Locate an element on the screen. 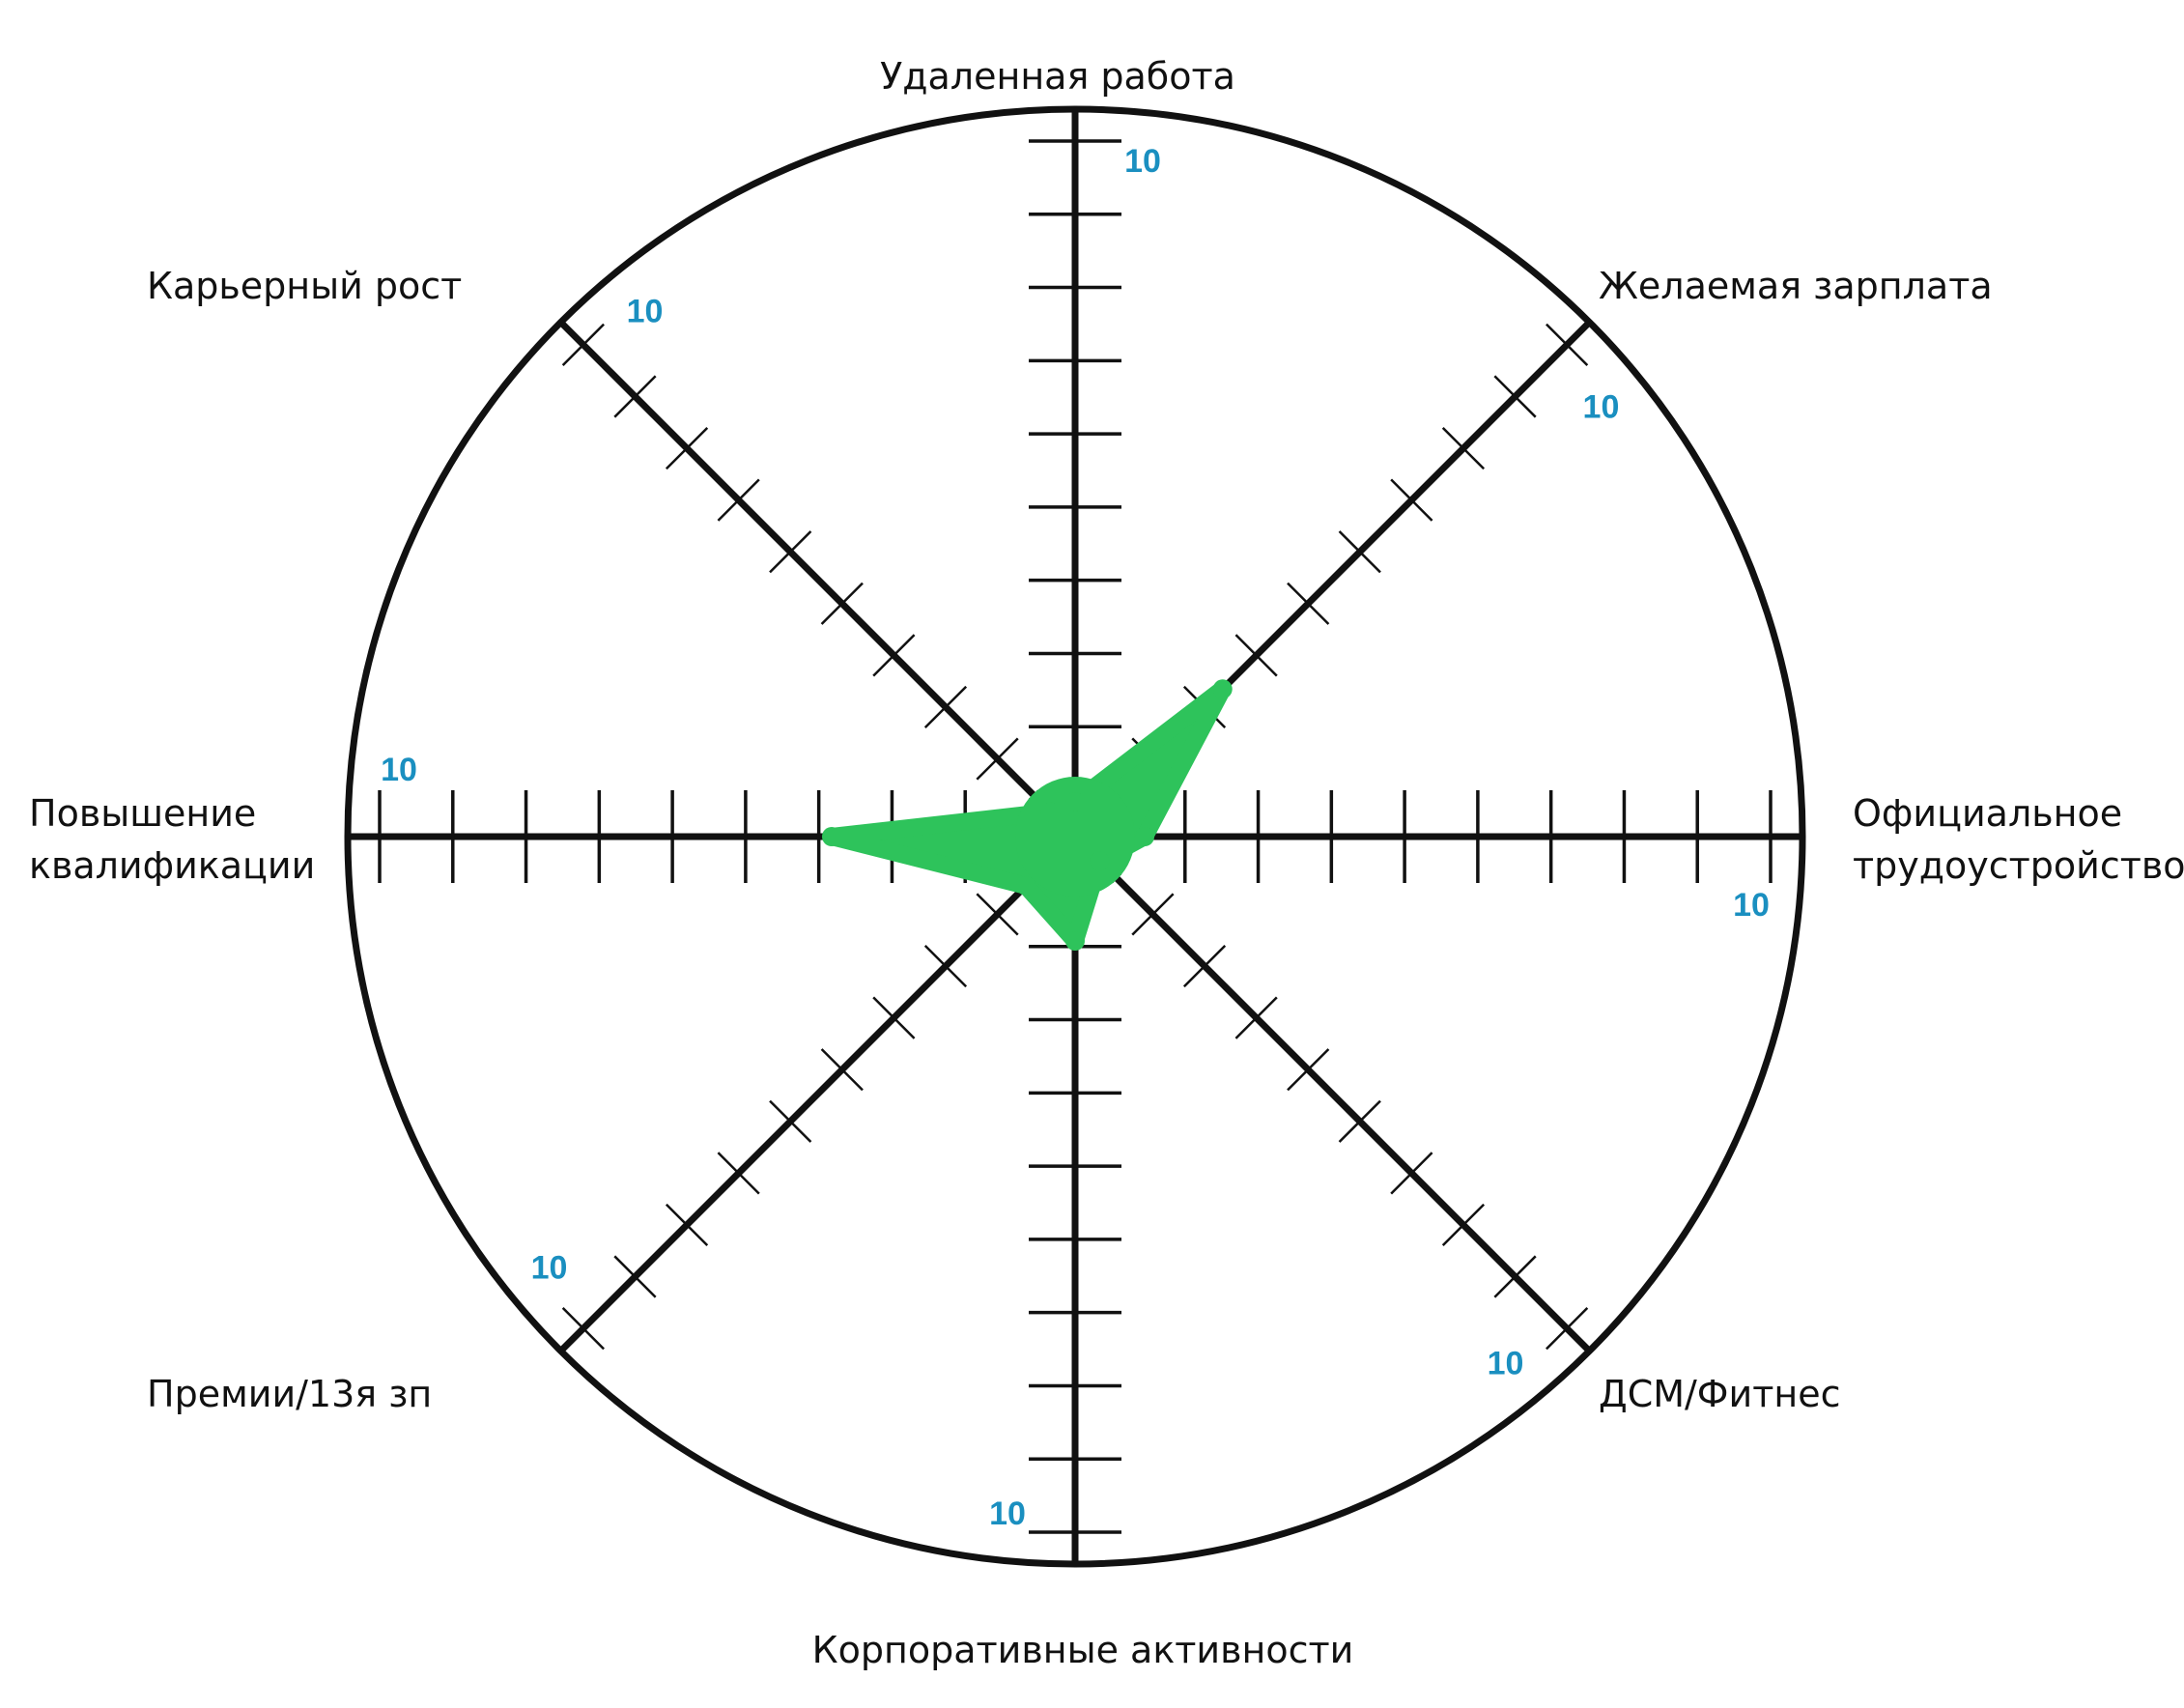  axis-label-line: Премии/13я зп is located at coordinates (289, 1394).